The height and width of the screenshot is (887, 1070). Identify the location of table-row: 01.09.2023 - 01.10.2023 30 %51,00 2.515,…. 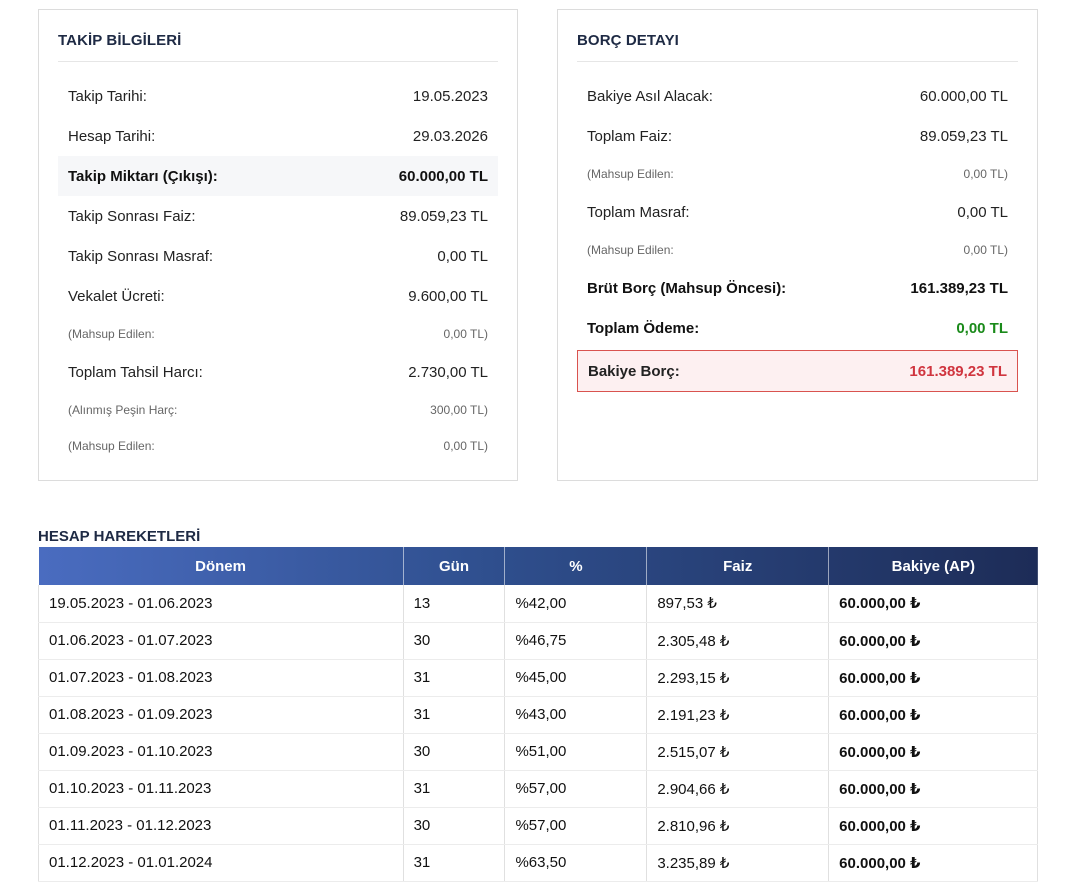
(538, 752).